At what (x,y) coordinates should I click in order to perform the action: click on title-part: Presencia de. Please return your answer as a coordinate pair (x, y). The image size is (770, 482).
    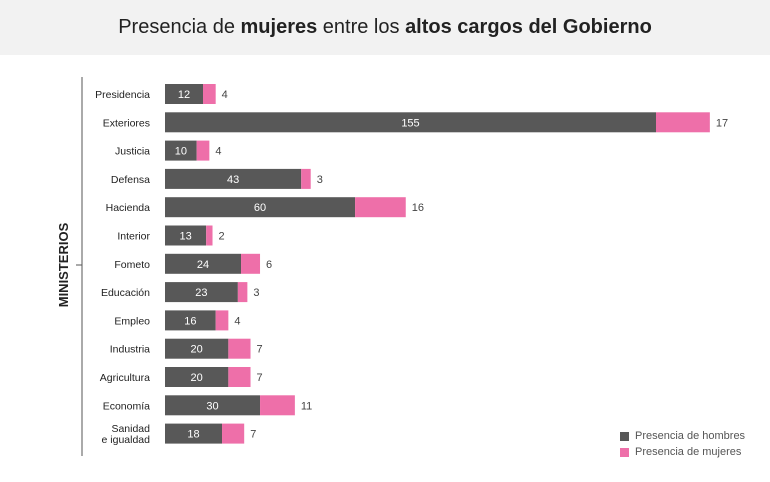
    Looking at the image, I should click on (179, 27).